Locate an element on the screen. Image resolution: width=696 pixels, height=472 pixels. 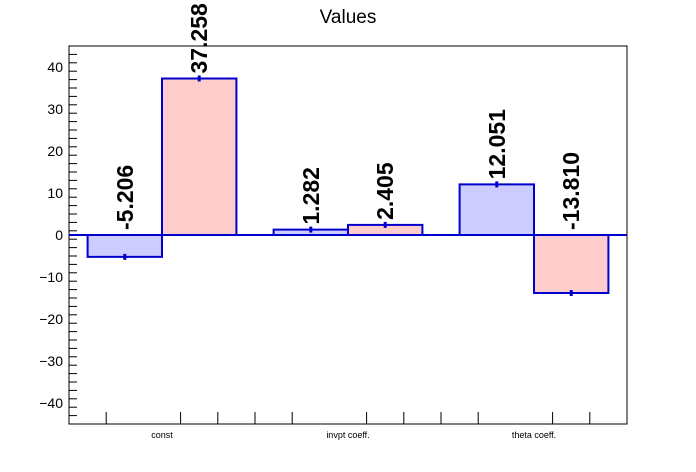
y-tick-label: 30 is located at coordinates (55, 109).